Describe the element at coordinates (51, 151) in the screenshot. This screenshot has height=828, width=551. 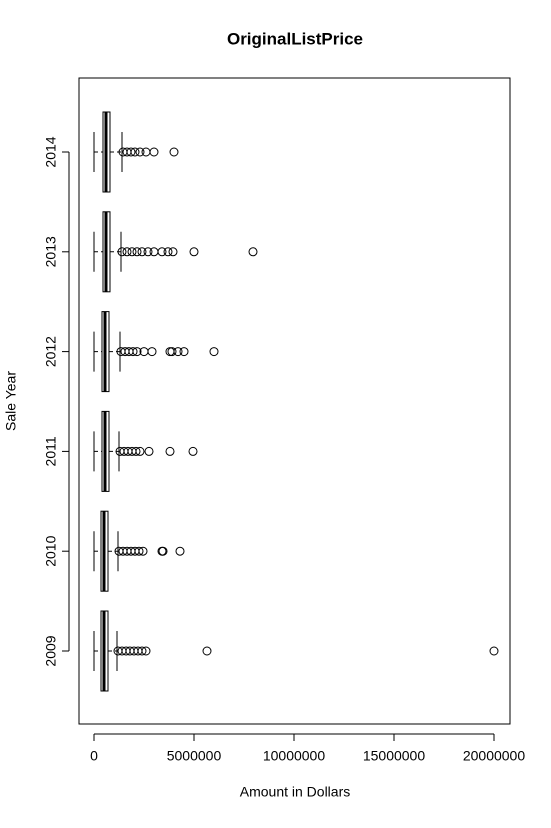
I see `y-tick-label: 2014` at that location.